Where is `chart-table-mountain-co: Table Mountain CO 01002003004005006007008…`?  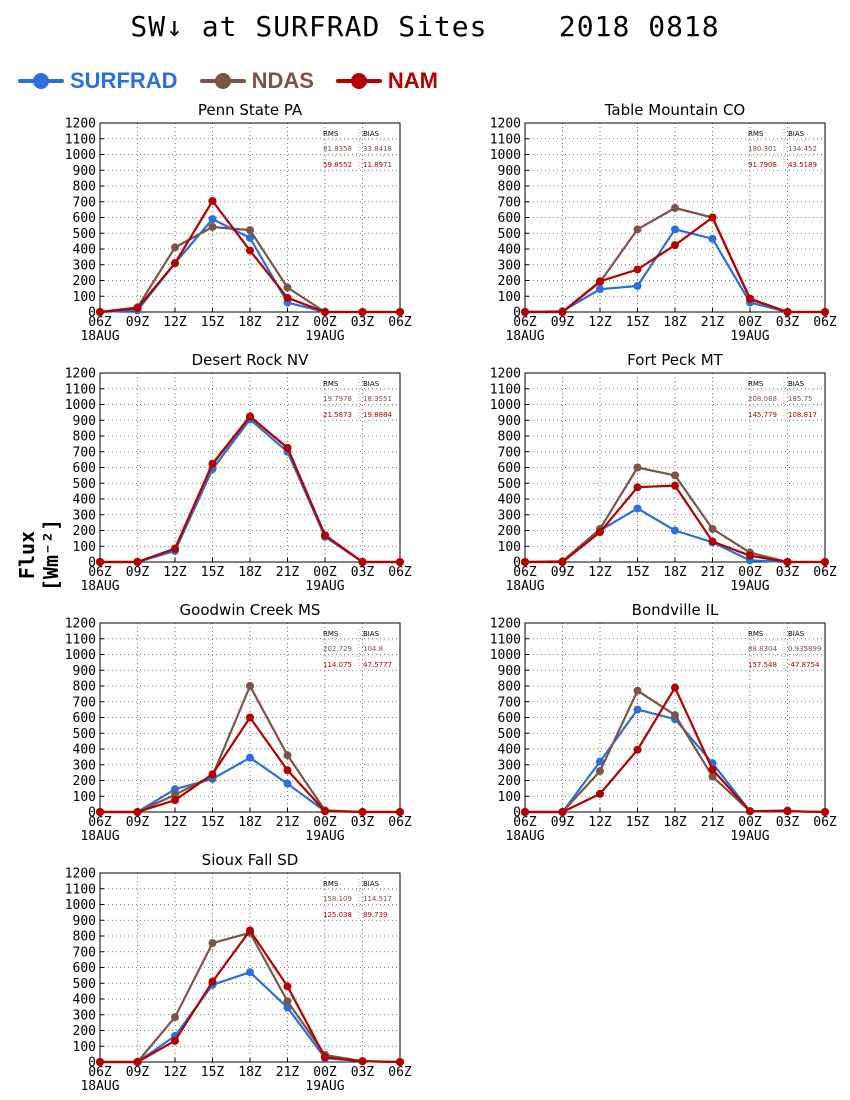 chart-table-mountain-co: Table Mountain CO 01002003004005006007008… is located at coordinates (663, 222).